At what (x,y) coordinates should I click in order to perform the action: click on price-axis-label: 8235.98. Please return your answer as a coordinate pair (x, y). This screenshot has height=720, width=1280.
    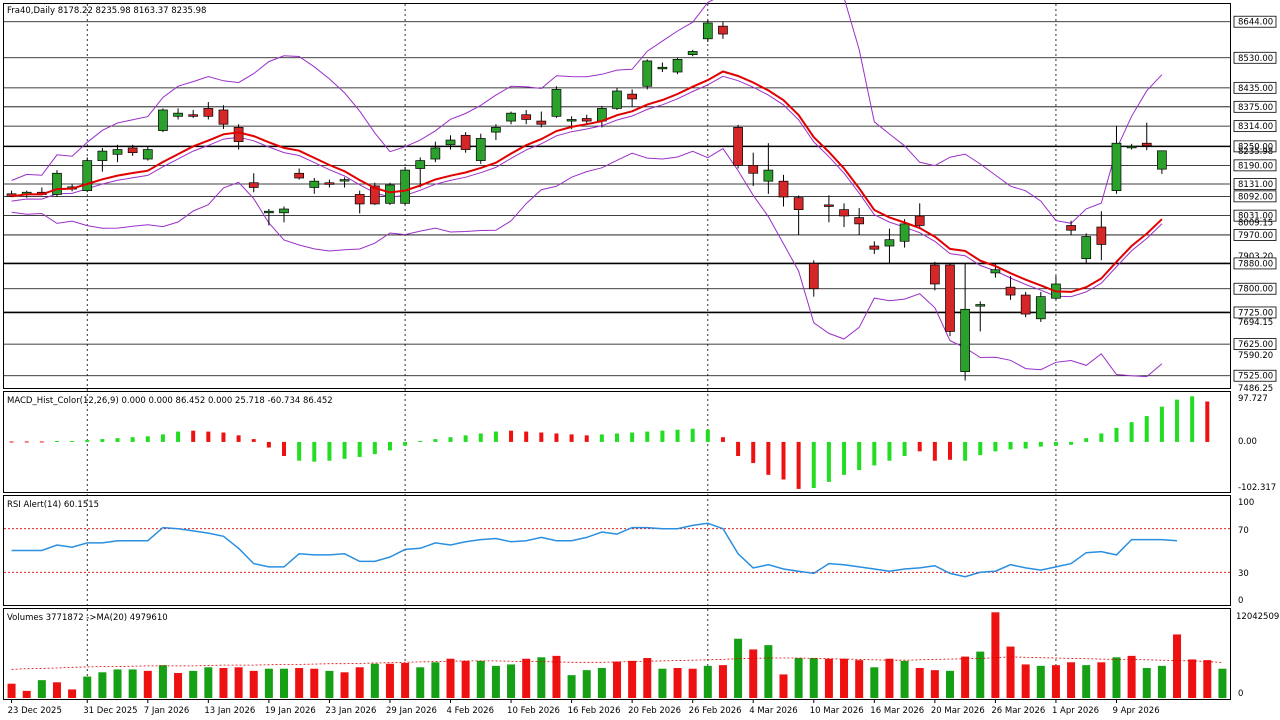
    Looking at the image, I should click on (1255, 152).